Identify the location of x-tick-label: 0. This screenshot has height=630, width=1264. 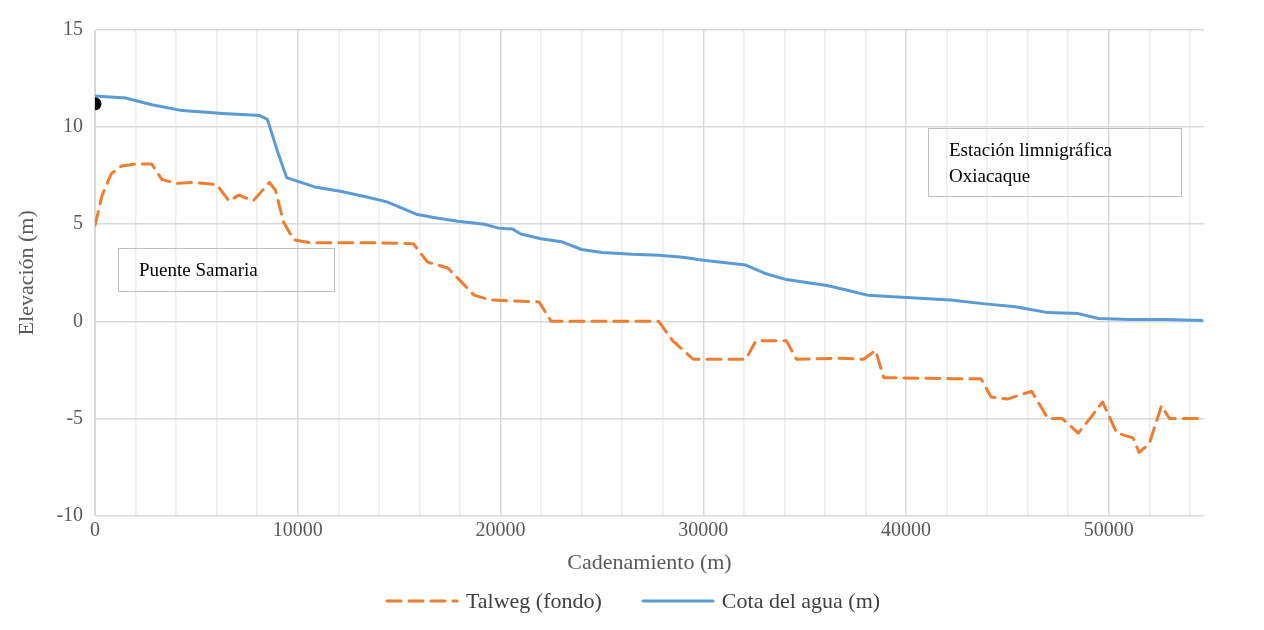
(95, 528).